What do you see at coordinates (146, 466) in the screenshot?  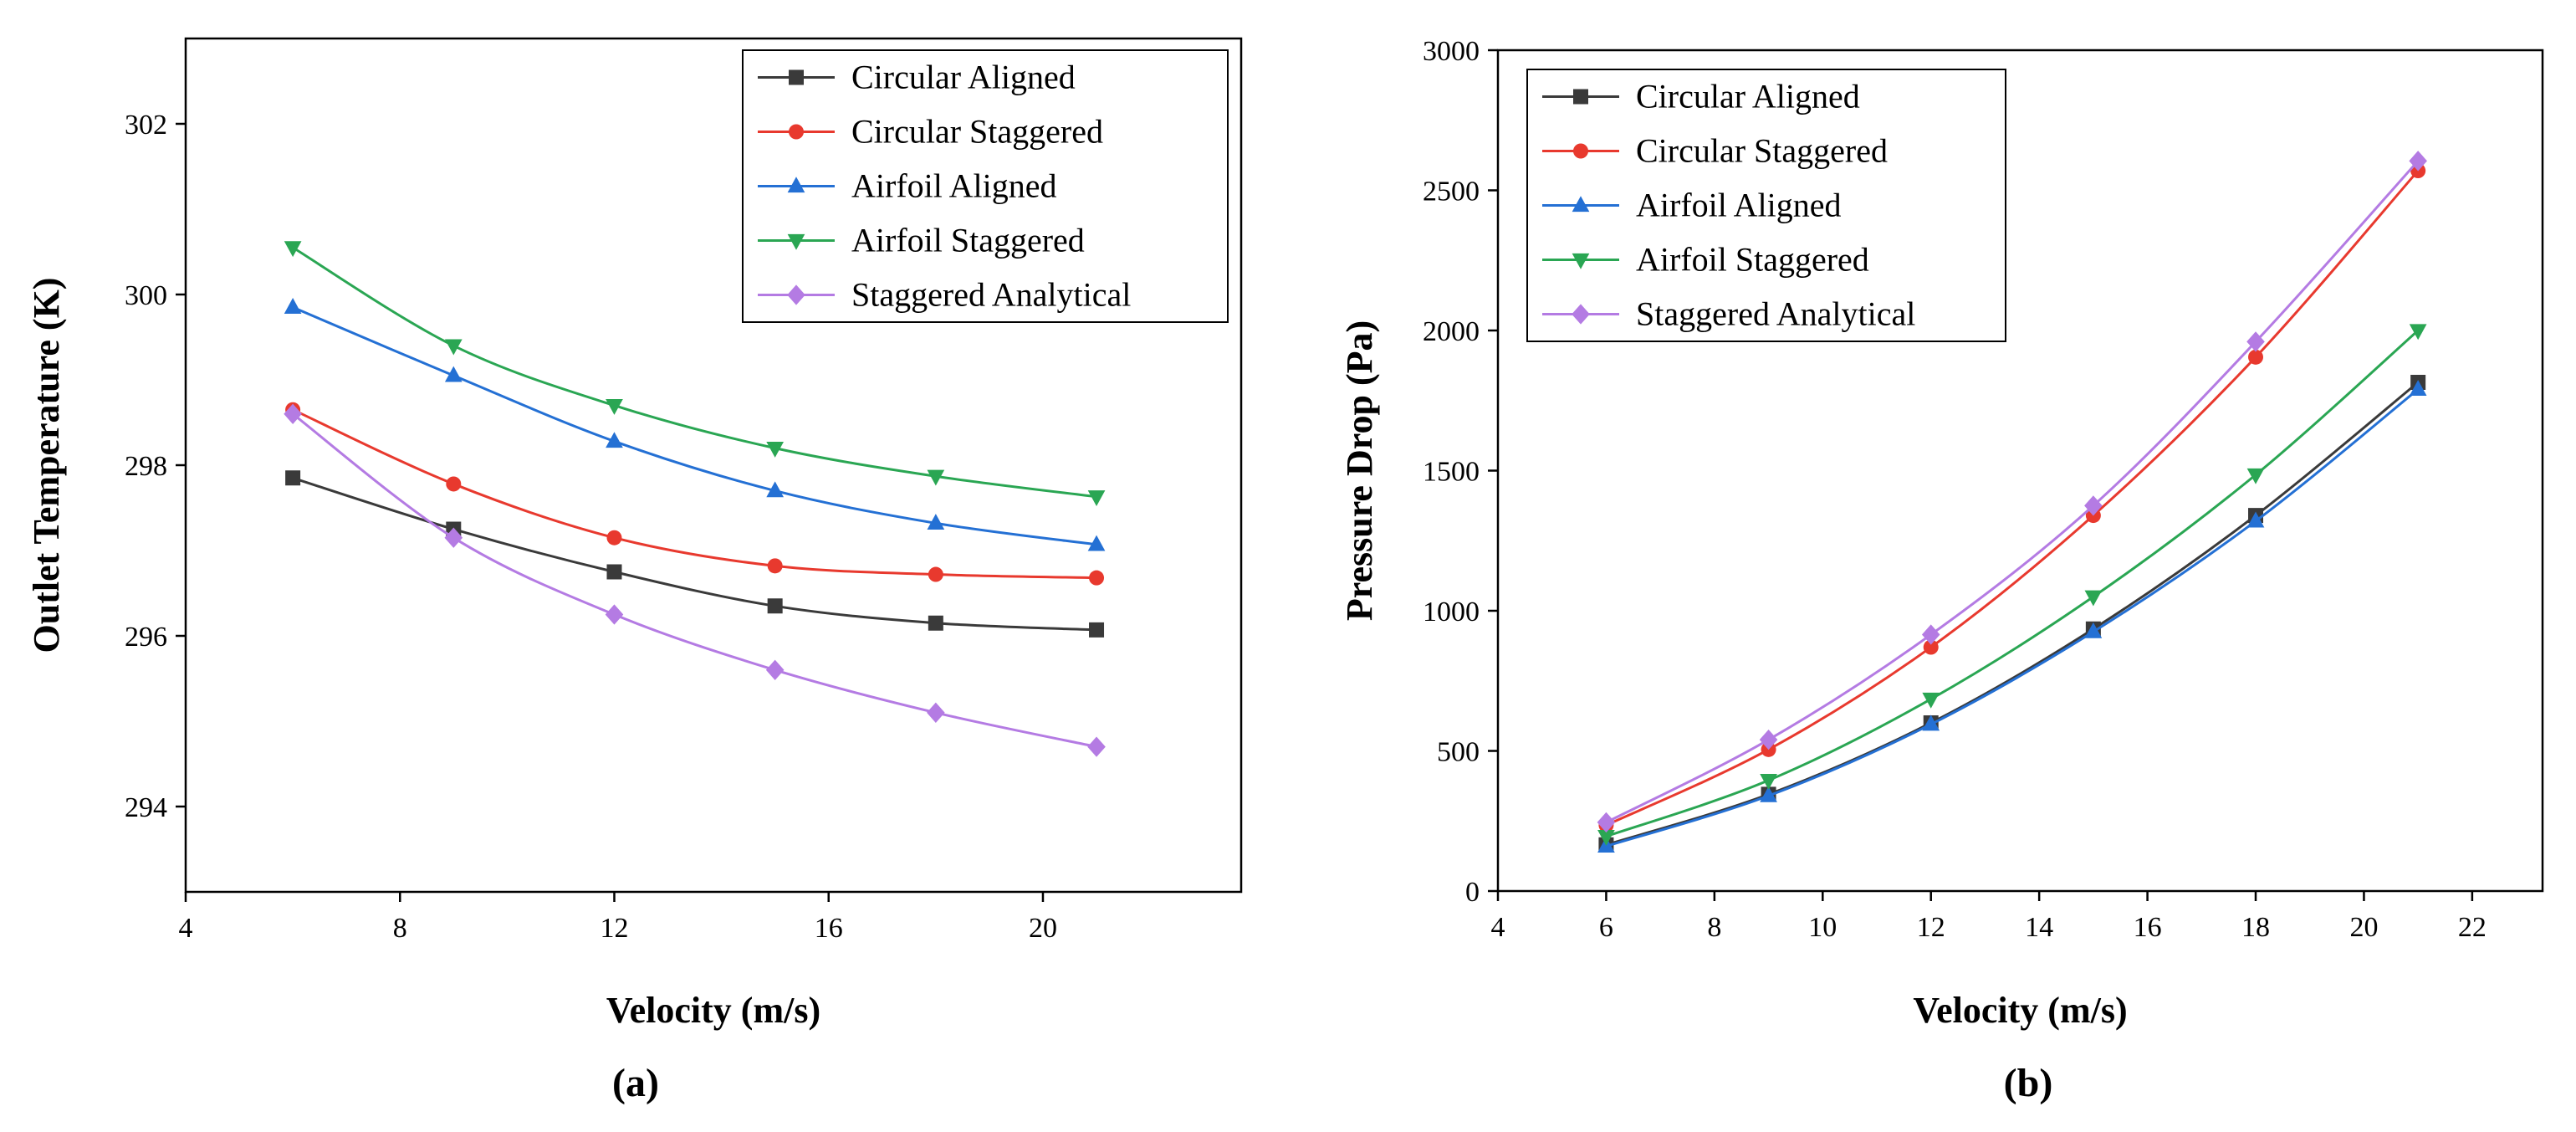 I see `y-tick-label: 298` at bounding box center [146, 466].